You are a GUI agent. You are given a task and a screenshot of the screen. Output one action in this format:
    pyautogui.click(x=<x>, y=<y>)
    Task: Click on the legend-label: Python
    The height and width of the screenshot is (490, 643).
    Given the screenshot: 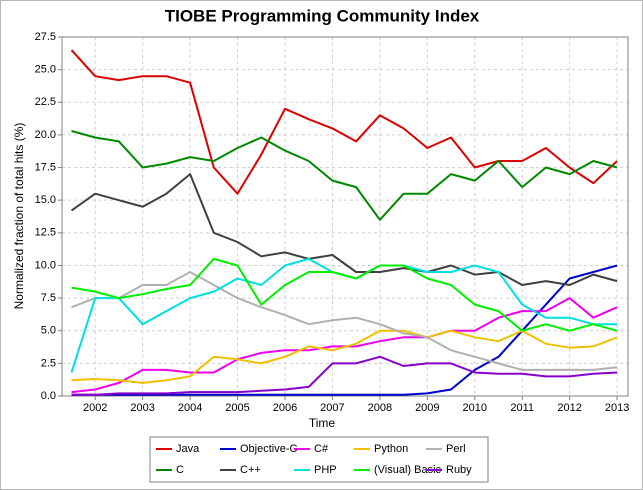 What is the action you would take?
    pyautogui.click(x=391, y=449)
    